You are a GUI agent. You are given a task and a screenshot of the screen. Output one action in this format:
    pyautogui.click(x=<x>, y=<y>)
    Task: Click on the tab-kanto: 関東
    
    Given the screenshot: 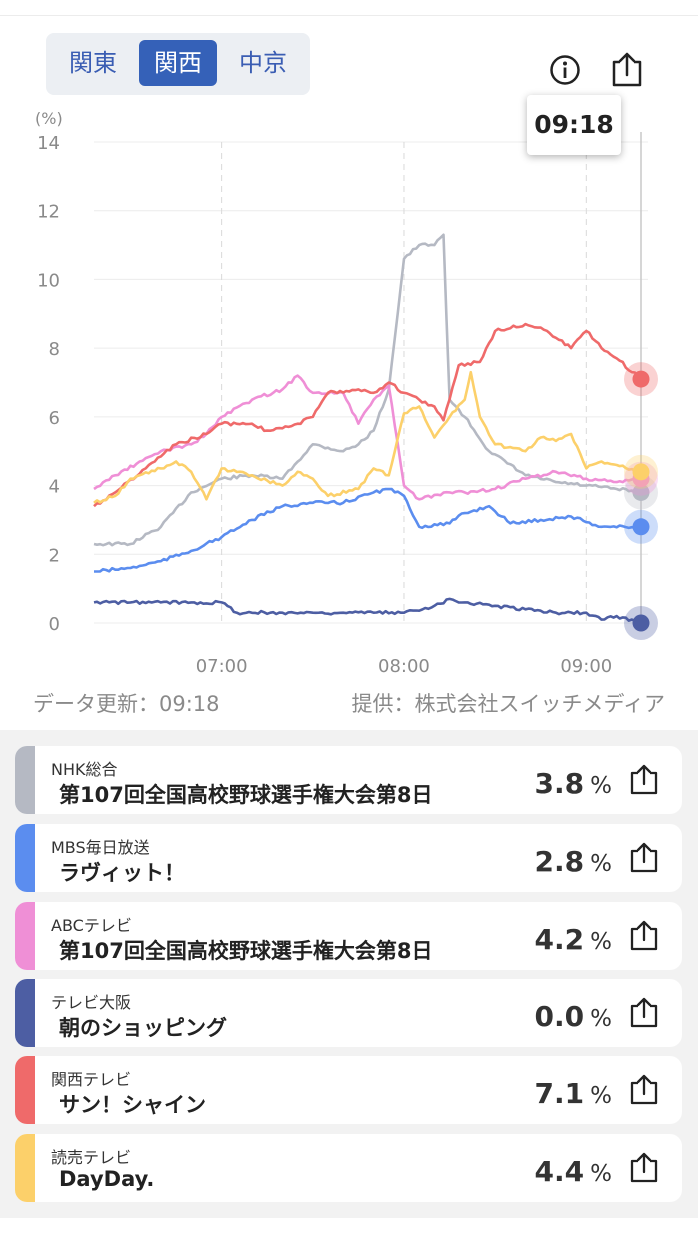 What is the action you would take?
    pyautogui.click(x=93, y=63)
    